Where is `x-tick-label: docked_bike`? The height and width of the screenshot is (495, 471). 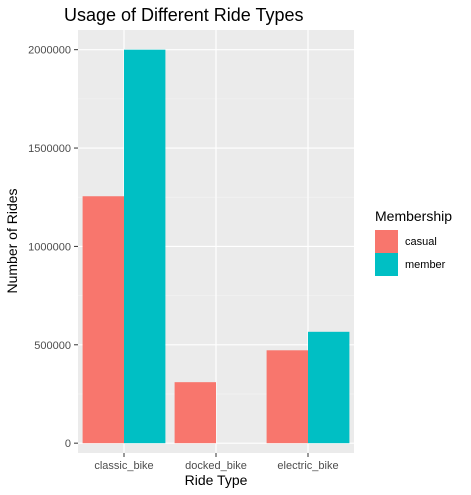
x-tick-label: docked_bike is located at coordinates (216, 466).